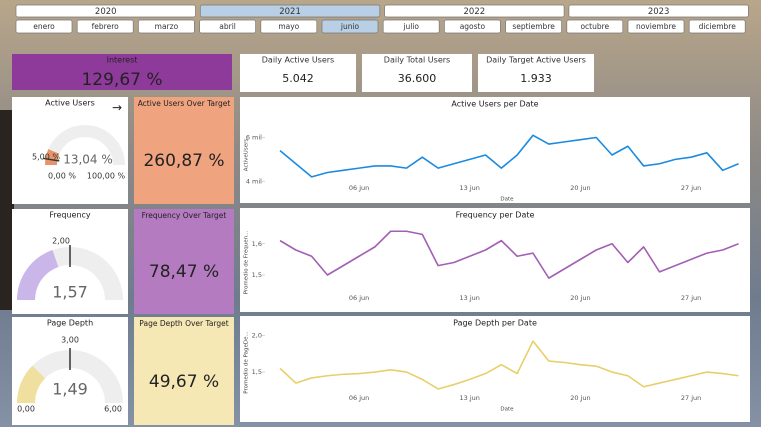  I want to click on gauge-min-label: 0,00 %, so click(62, 176).